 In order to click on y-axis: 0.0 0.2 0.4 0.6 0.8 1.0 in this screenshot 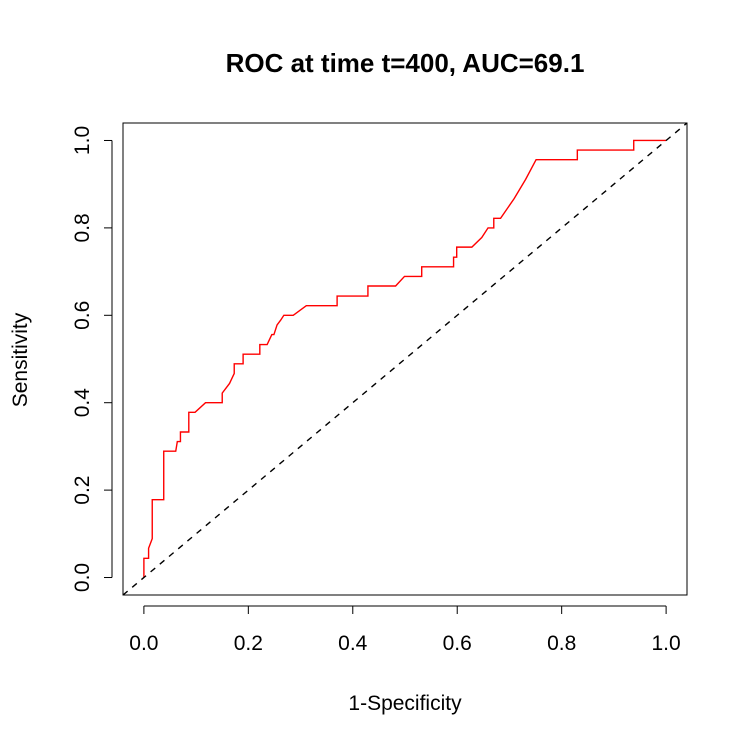, I will do `click(92, 359)`.